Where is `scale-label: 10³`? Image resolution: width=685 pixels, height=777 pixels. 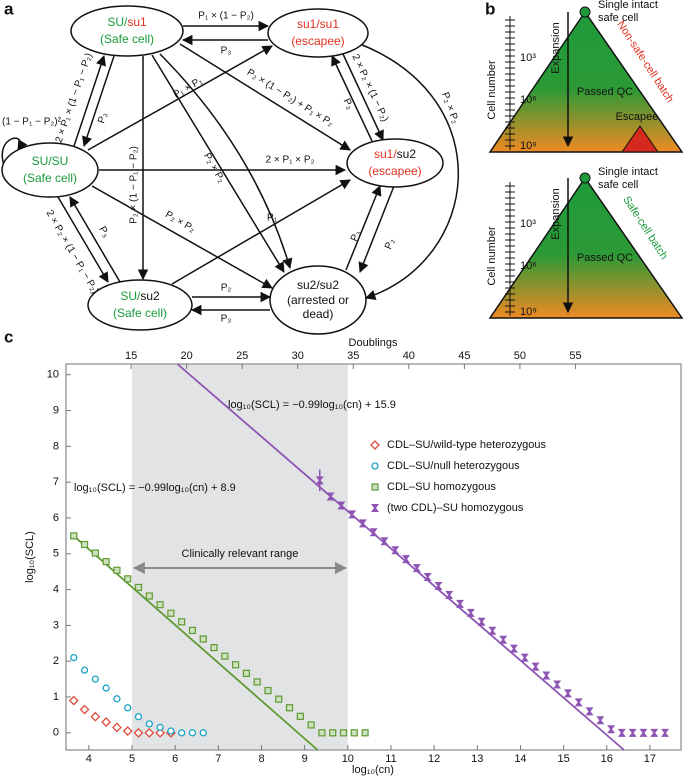 scale-label: 10³ is located at coordinates (528, 58).